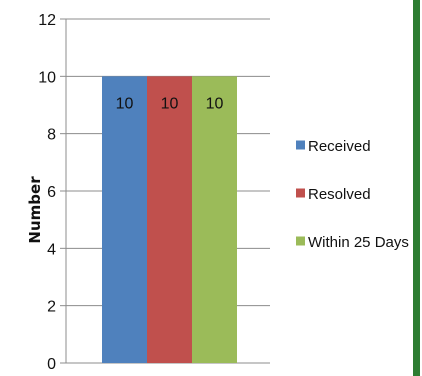 Image resolution: width=422 pixels, height=376 pixels. I want to click on legend: Received Resolved Within 25 Days, so click(352, 194).